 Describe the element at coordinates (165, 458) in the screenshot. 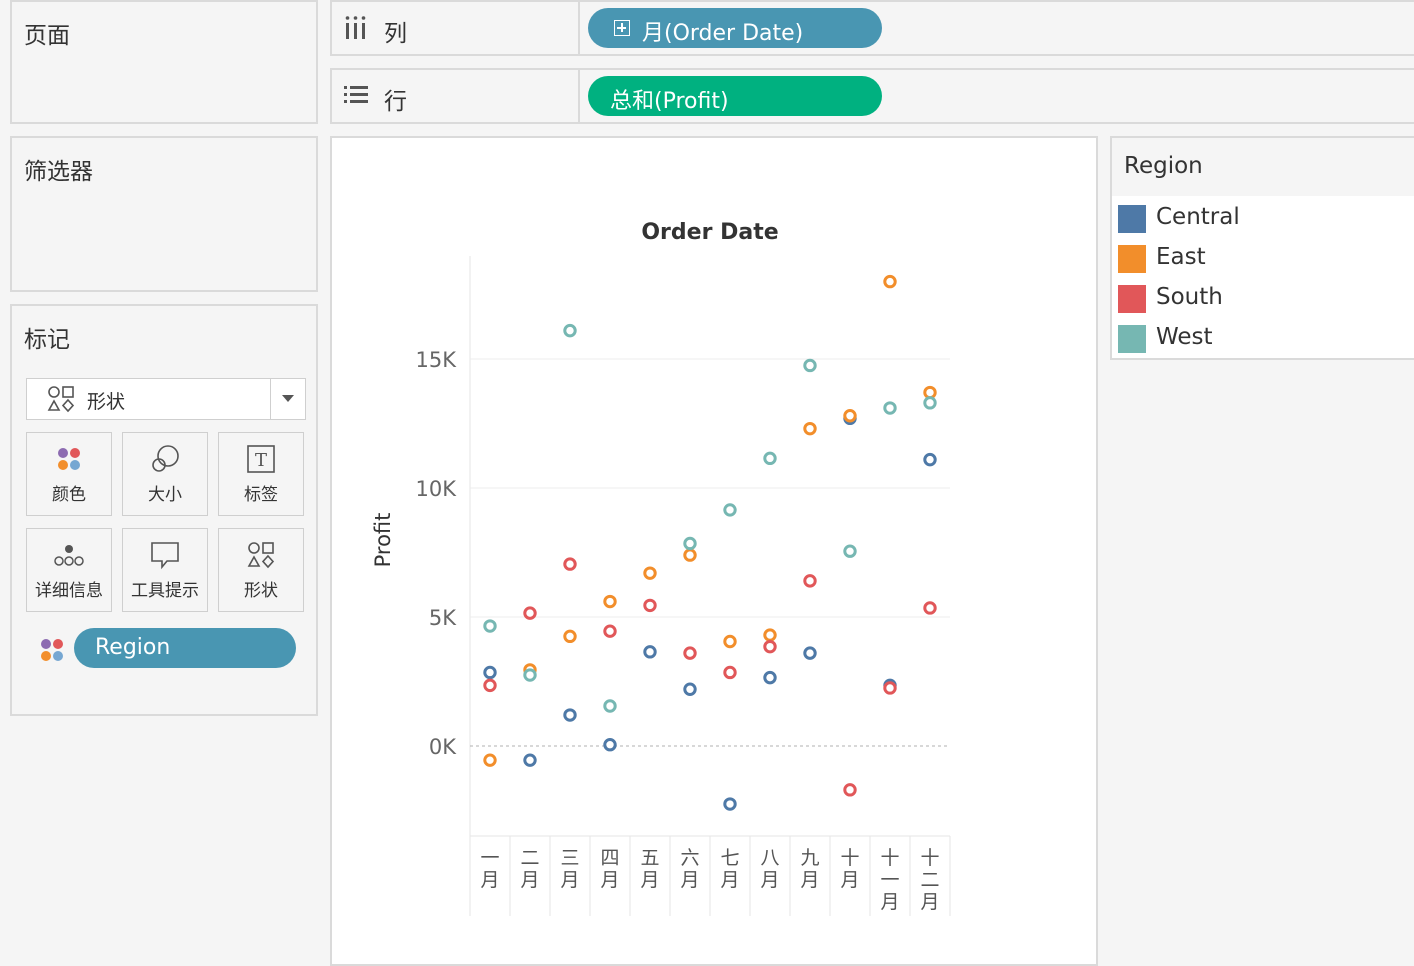

I see `size-icon` at that location.